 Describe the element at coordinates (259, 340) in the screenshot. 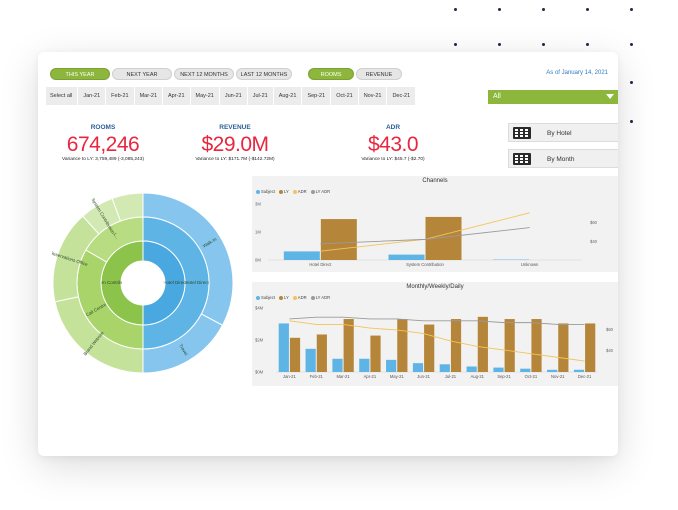

I see `y-tick-label: $2M` at that location.